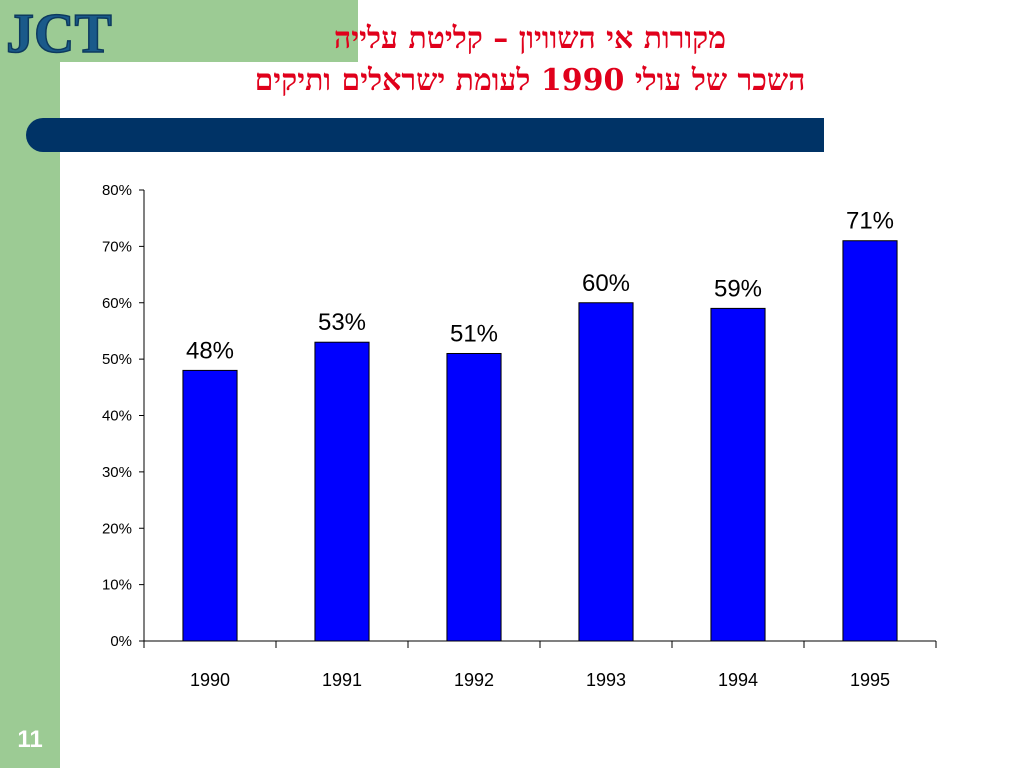 The width and height of the screenshot is (1024, 768). Describe the element at coordinates (210, 680) in the screenshot. I see `x-category-label: 1990` at that location.